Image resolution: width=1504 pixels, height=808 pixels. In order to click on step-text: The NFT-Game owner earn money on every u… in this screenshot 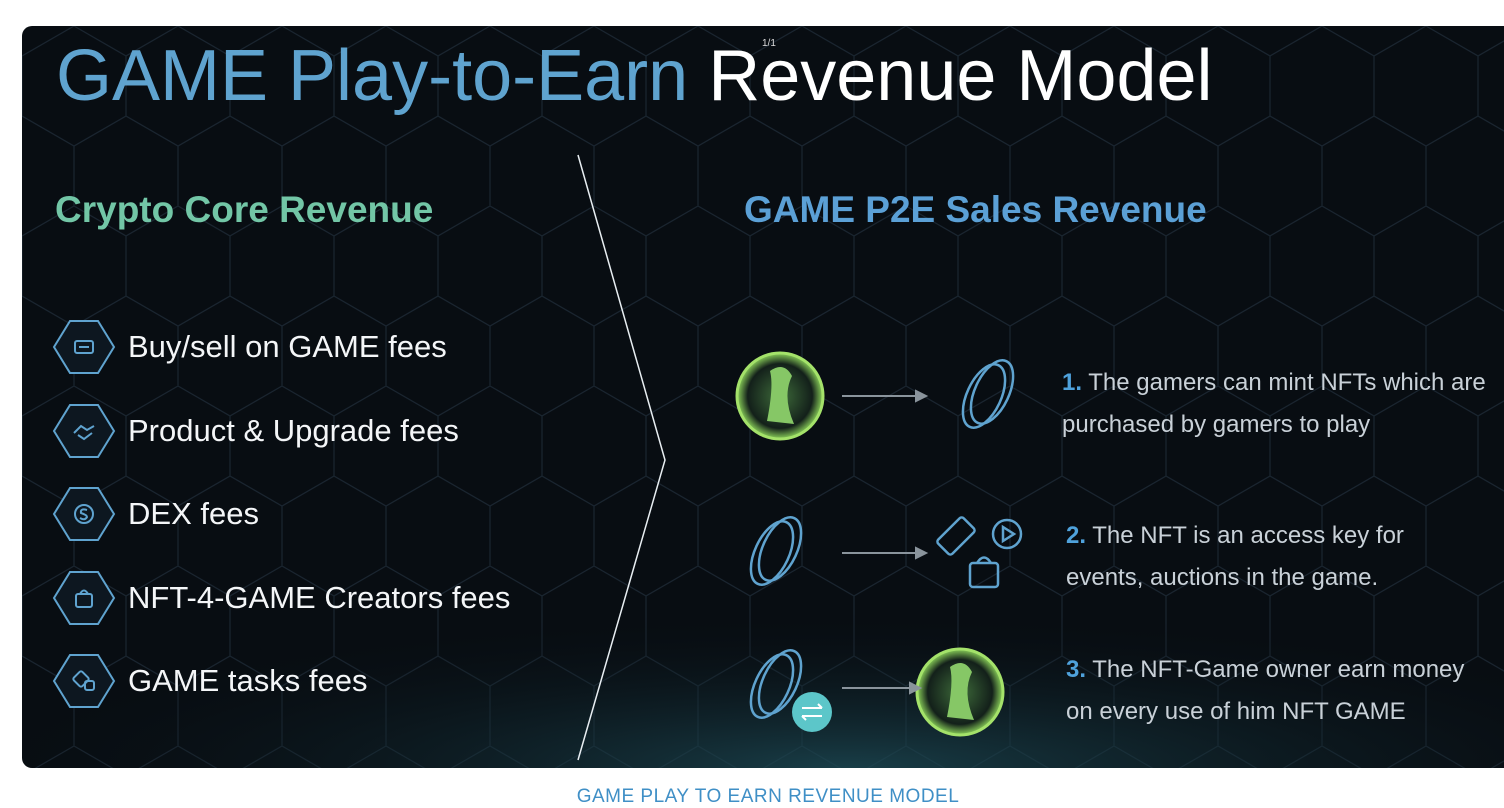, I will do `click(1265, 690)`.